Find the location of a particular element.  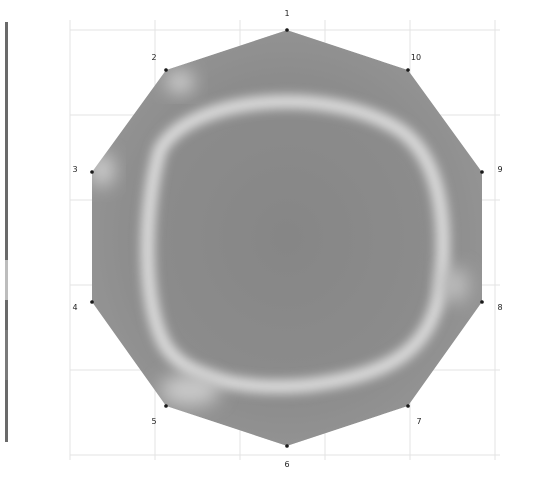

point-label-4: 4 is located at coordinates (74, 307).